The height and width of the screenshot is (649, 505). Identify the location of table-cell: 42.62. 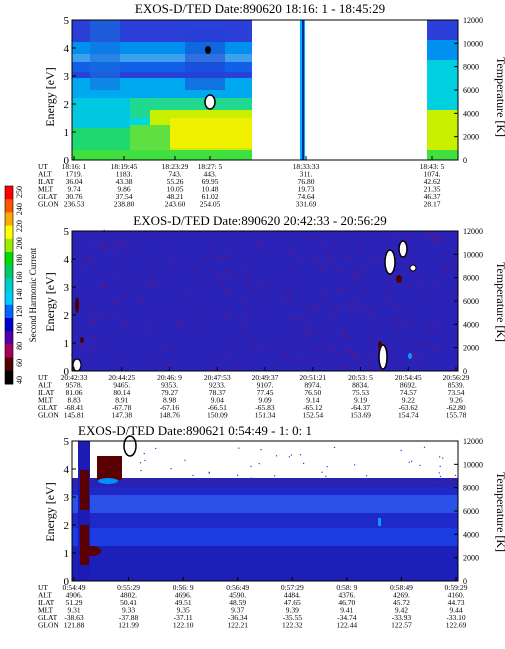
(432, 181).